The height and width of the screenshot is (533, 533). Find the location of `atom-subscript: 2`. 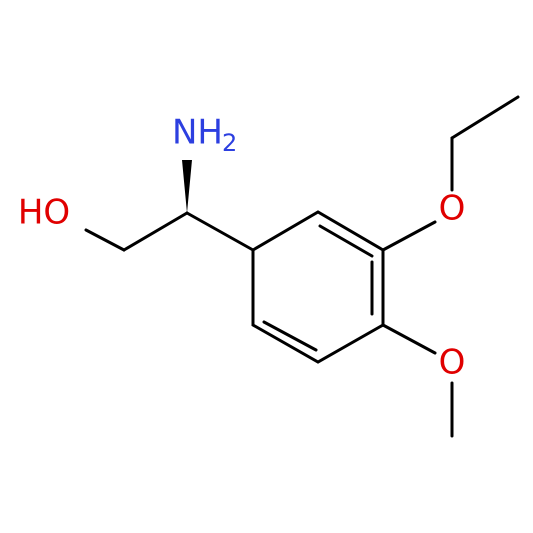

atom-subscript: 2 is located at coordinates (229, 143).